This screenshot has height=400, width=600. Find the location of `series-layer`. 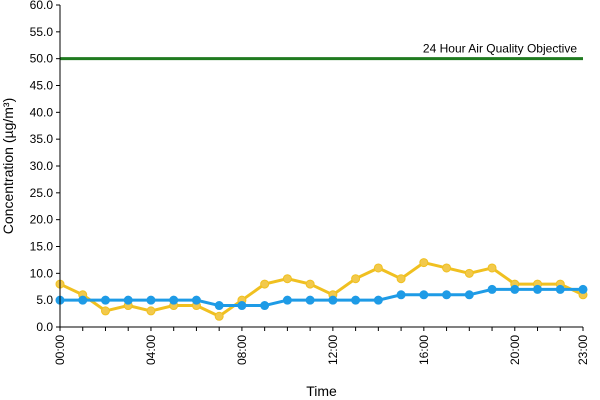

series-layer is located at coordinates (321, 289).